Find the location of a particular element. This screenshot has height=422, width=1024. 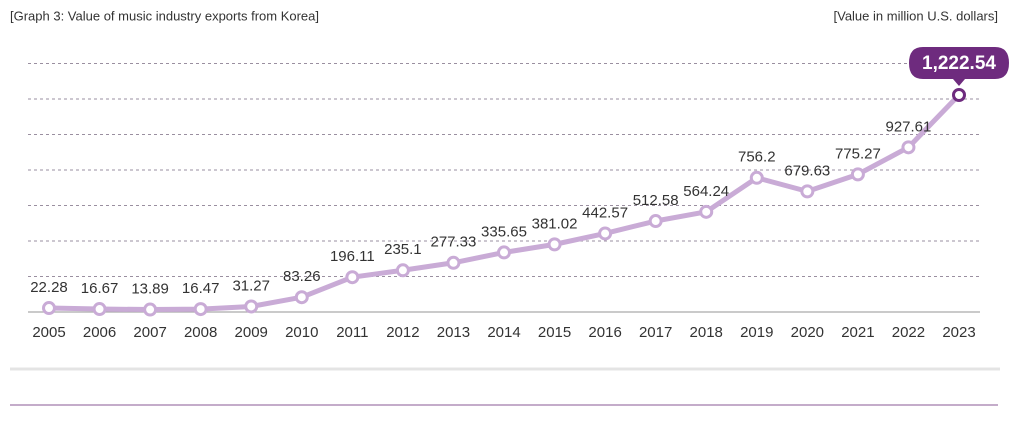

x-tick-label: 2012 is located at coordinates (402, 332).